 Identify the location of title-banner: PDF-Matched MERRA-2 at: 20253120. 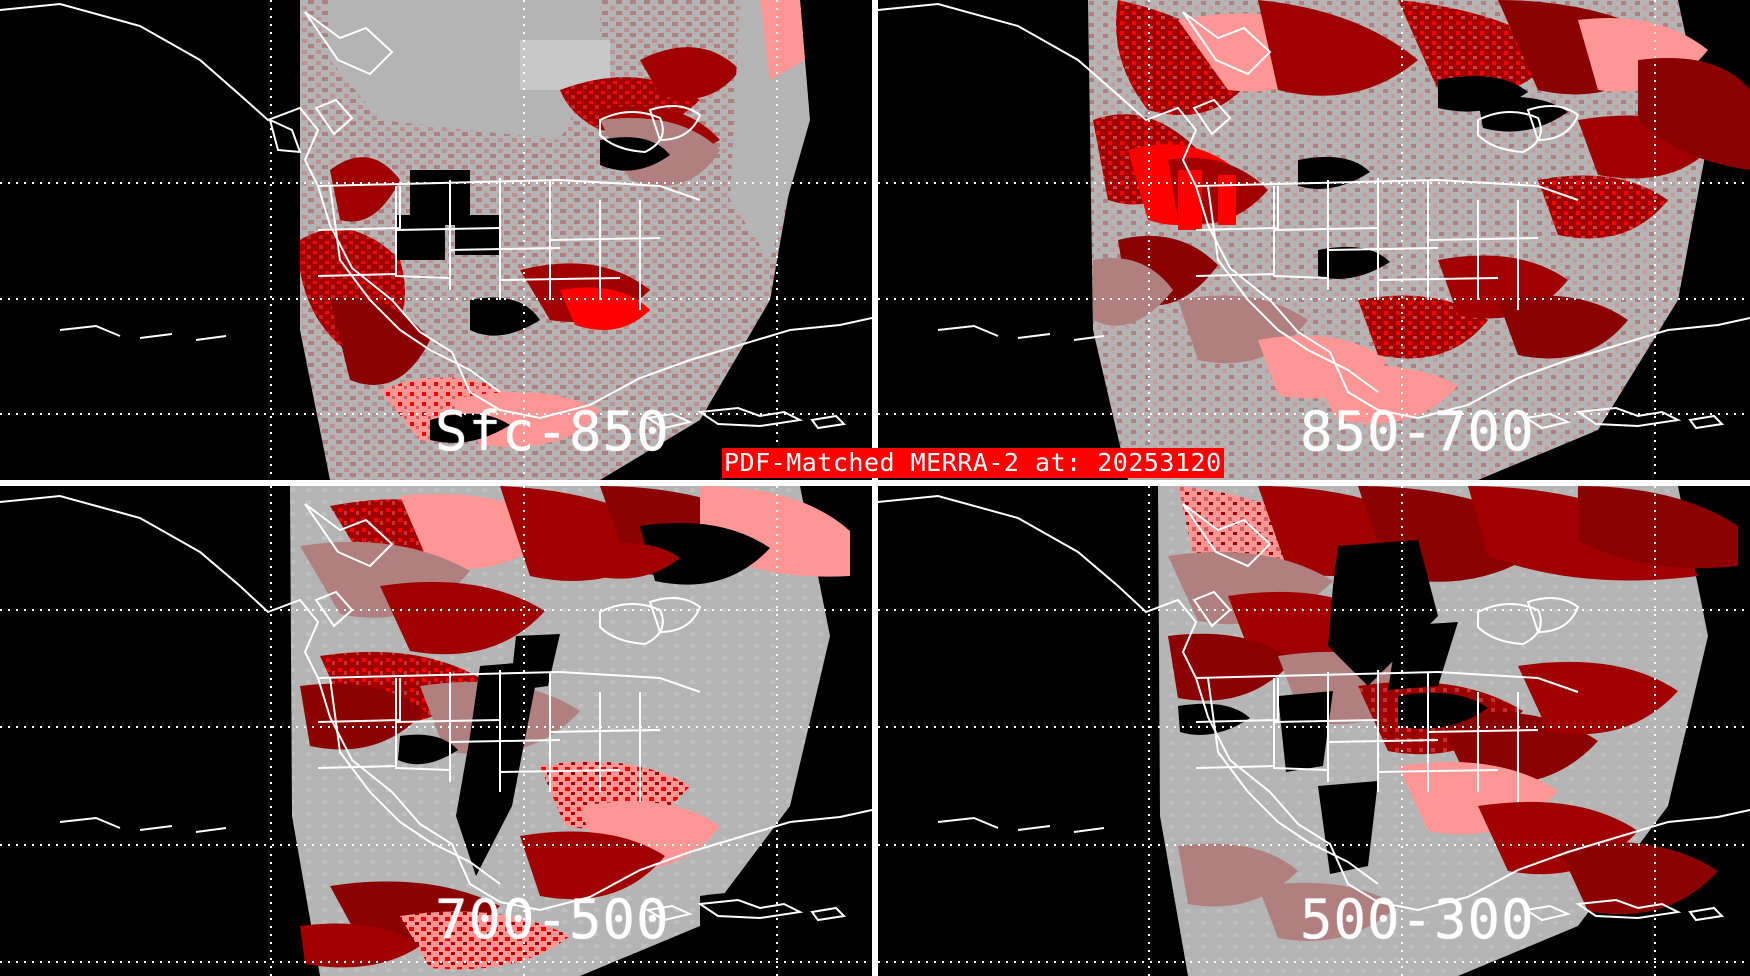
(973, 463).